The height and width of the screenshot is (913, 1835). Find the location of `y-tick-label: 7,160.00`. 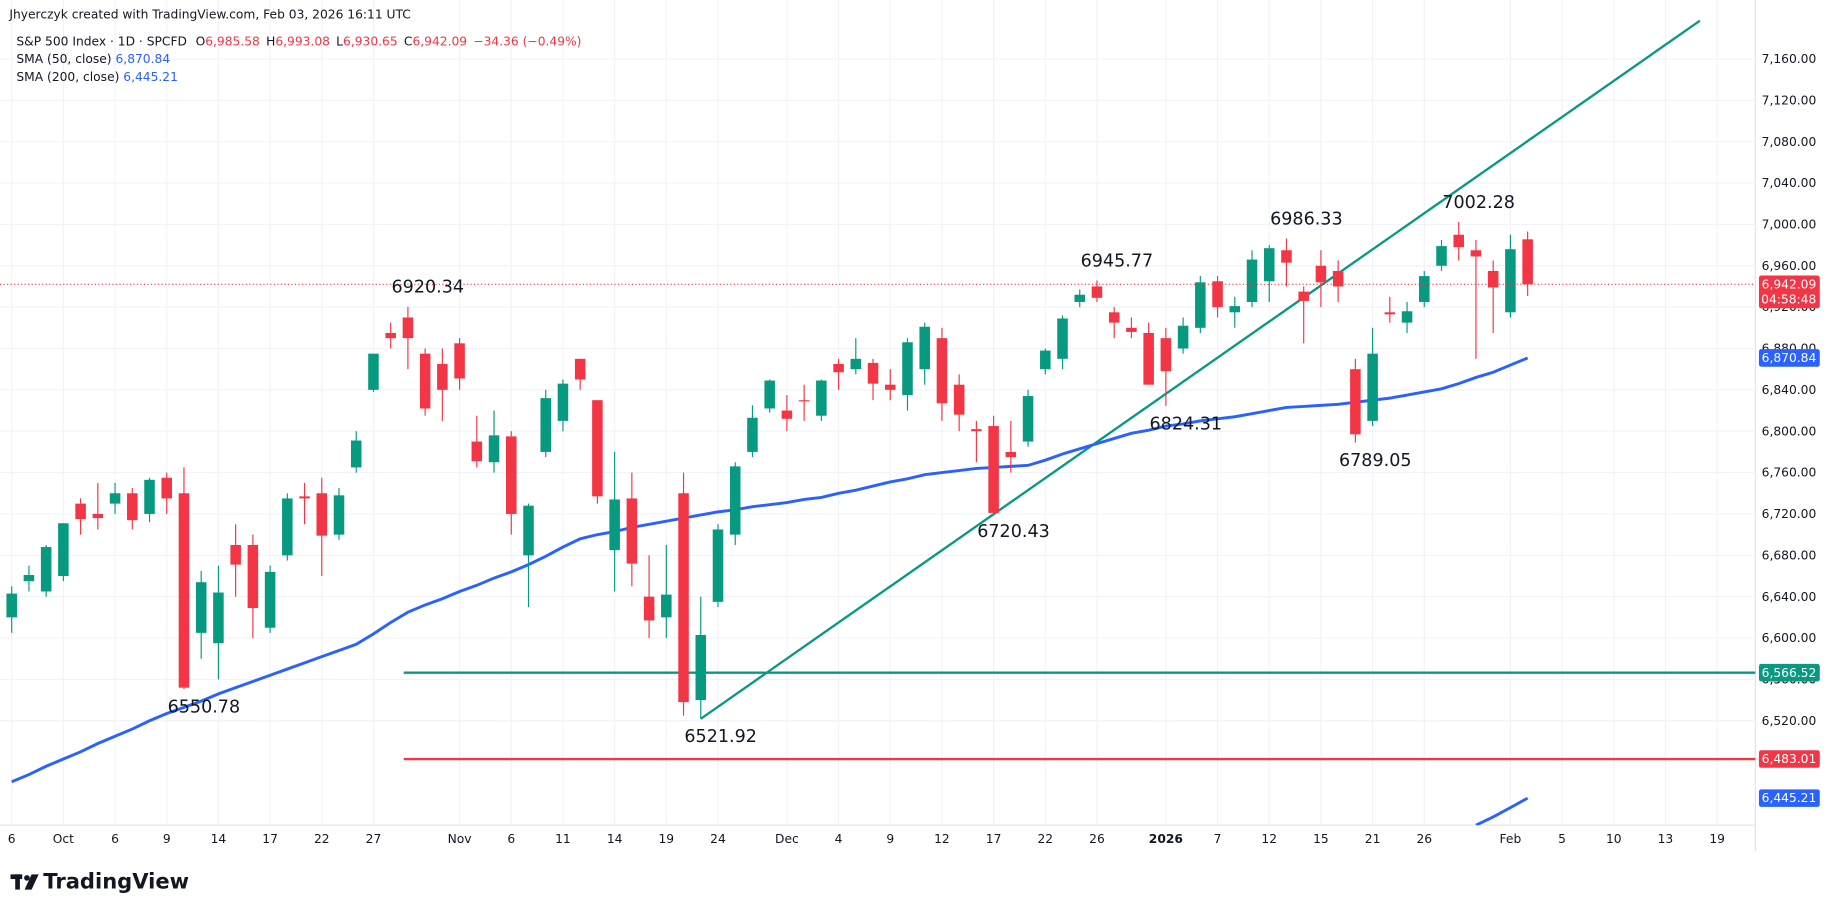

y-tick-label: 7,160.00 is located at coordinates (1789, 59).